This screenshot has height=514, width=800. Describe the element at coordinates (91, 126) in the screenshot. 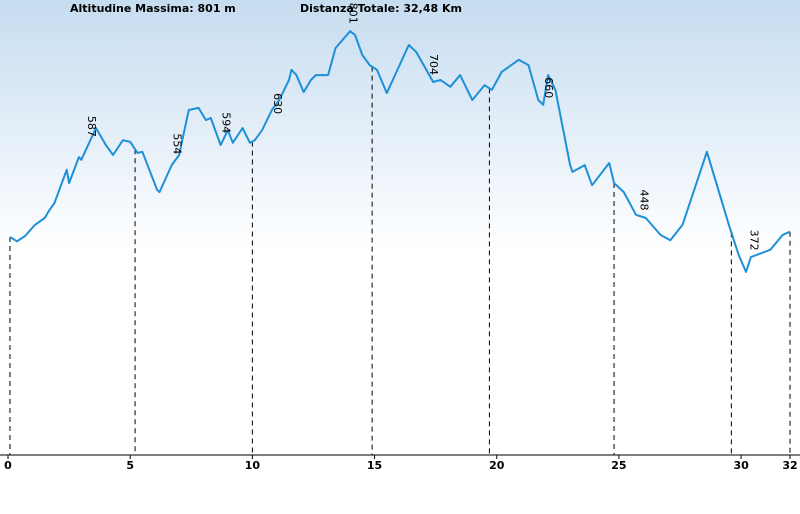

I see `elevation-label: 587` at that location.